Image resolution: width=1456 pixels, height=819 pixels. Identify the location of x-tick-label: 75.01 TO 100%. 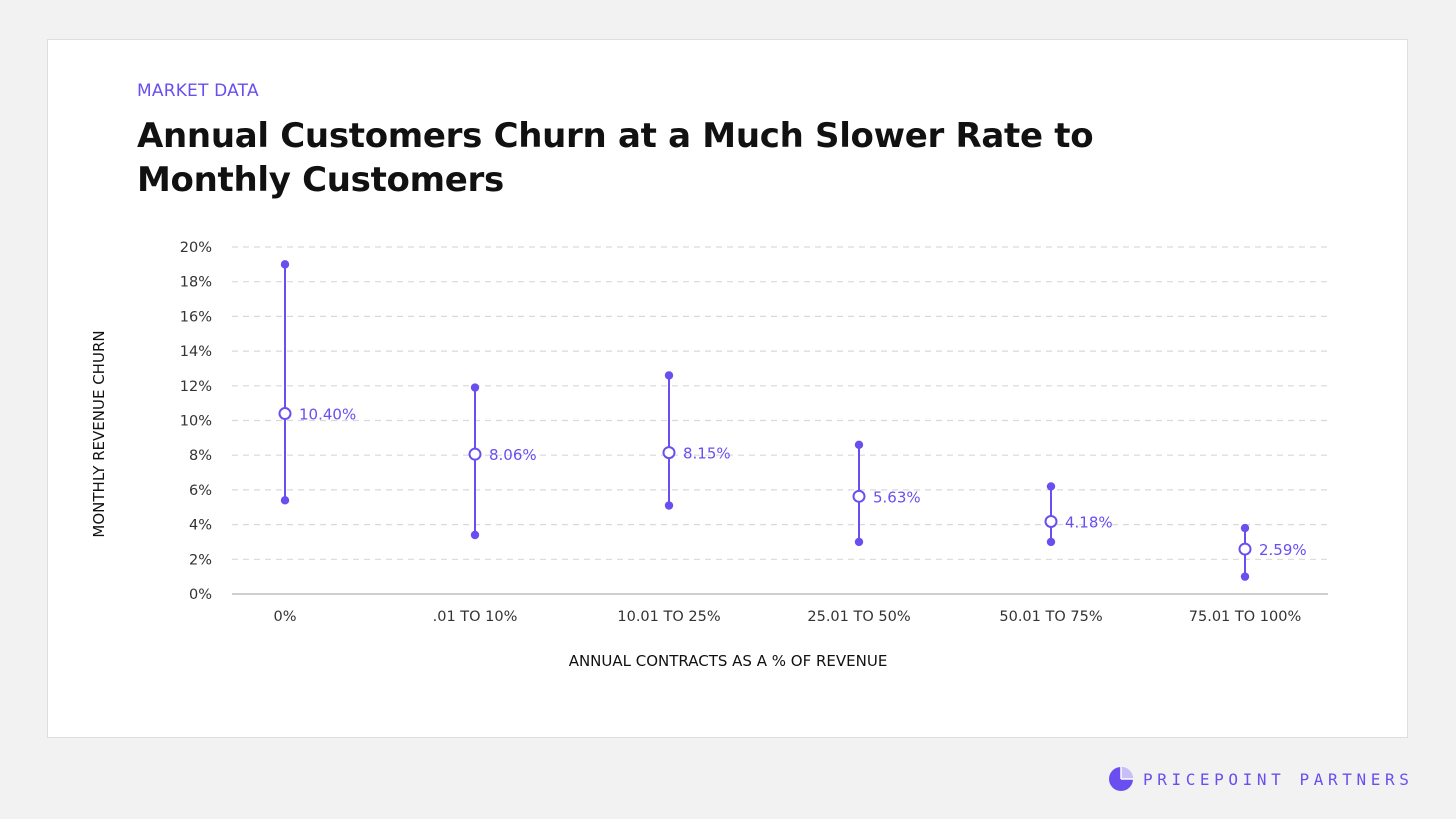
(1245, 617).